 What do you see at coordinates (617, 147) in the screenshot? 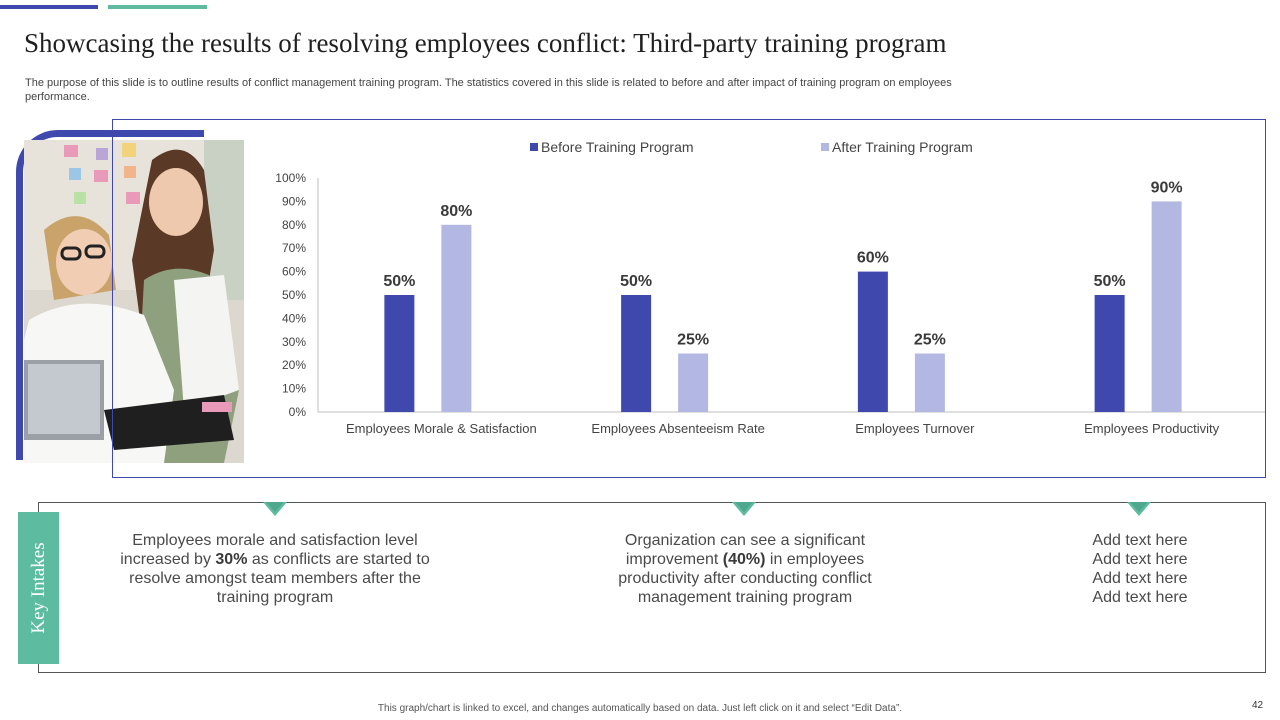
I see `legend-label-before: Before Training Program` at bounding box center [617, 147].